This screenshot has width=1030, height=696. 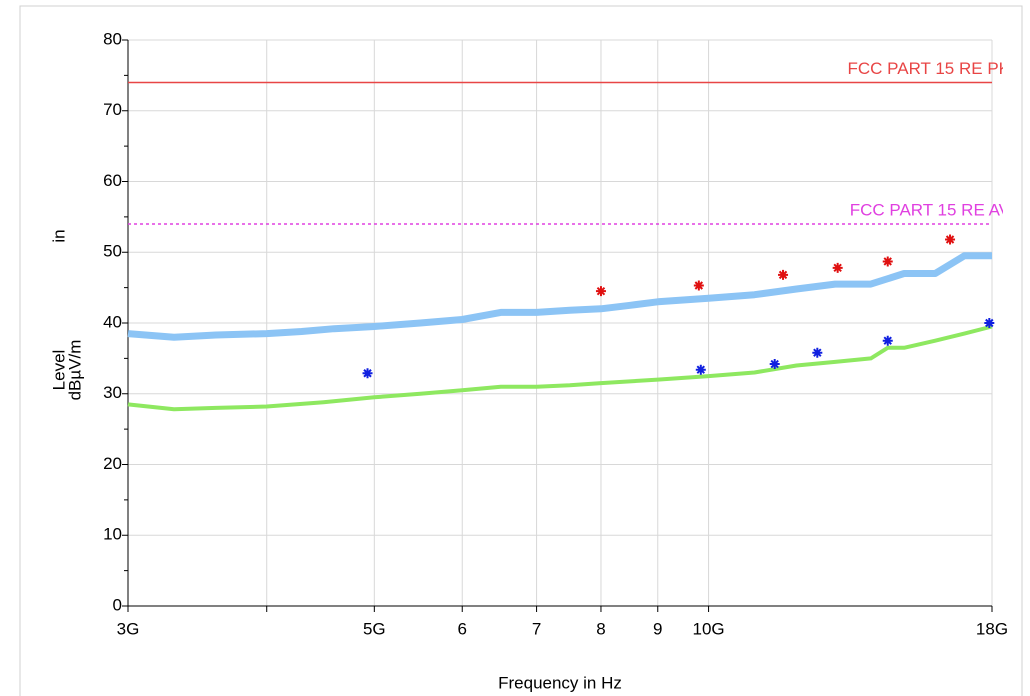 I want to click on x-tick-label: 5G, so click(x=374, y=628).